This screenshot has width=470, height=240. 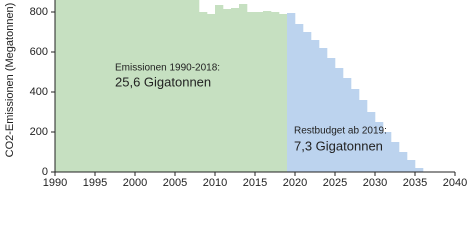 I want to click on x-tick-label: 1995, so click(x=95, y=183).